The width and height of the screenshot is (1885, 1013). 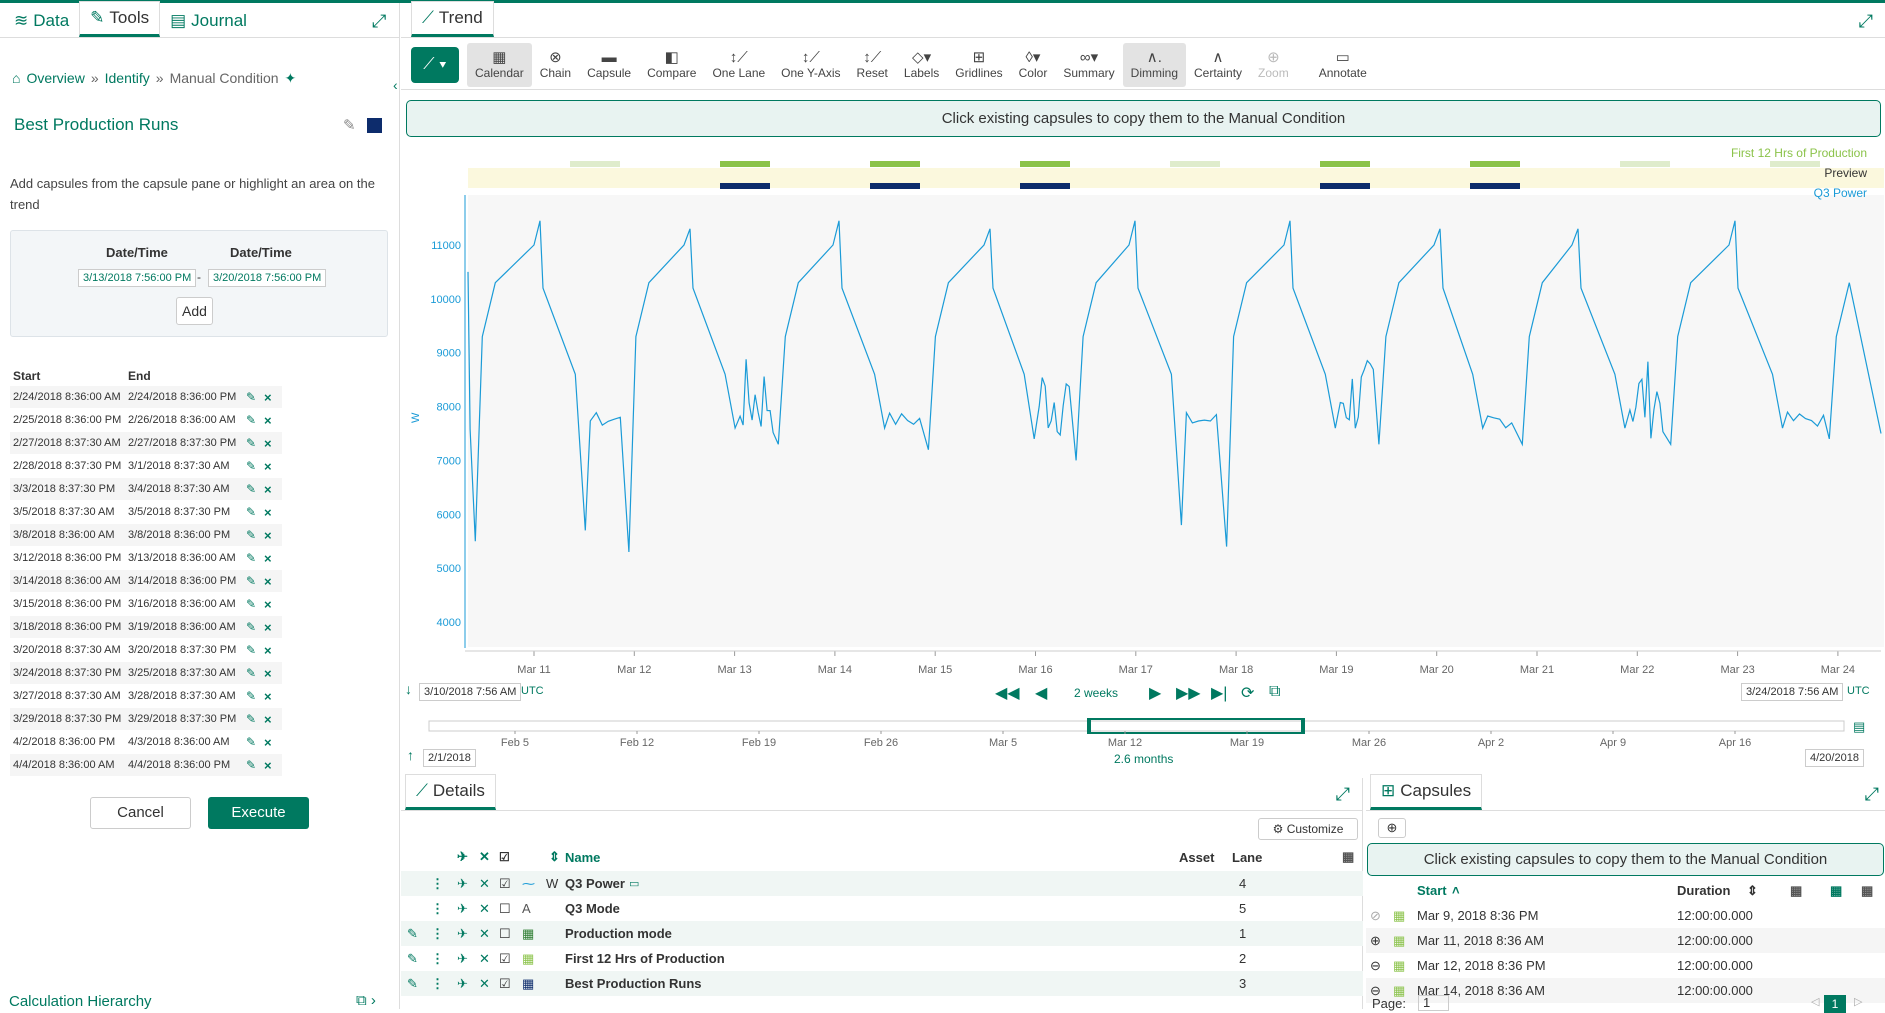 What do you see at coordinates (1218, 65) in the screenshot?
I see `tool-certainty: ∧ Certainty` at bounding box center [1218, 65].